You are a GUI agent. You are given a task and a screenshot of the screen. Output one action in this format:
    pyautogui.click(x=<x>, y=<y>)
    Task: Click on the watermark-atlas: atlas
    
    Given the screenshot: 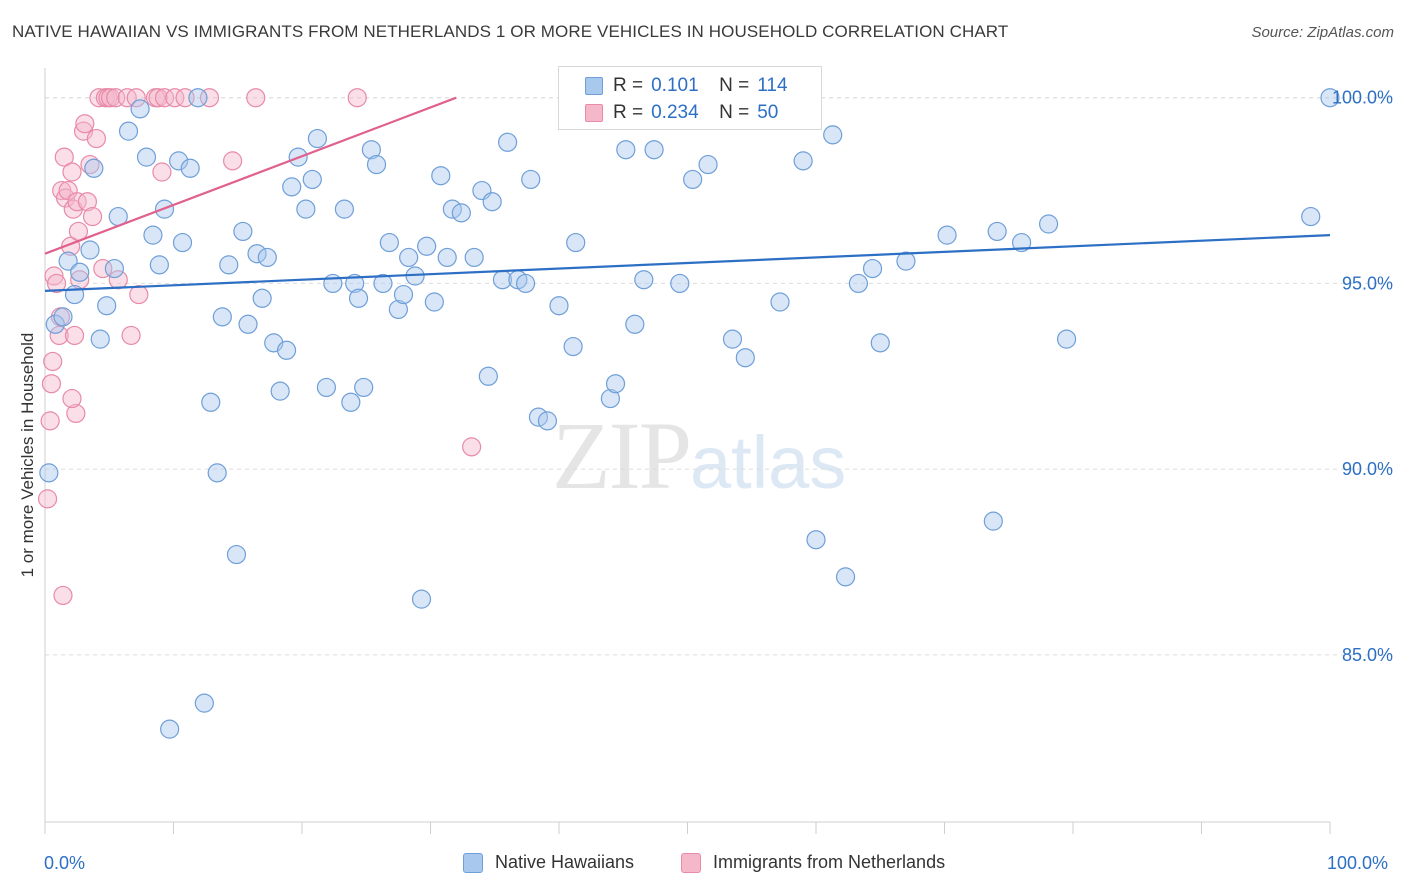 What is the action you would take?
    pyautogui.click(x=768, y=462)
    